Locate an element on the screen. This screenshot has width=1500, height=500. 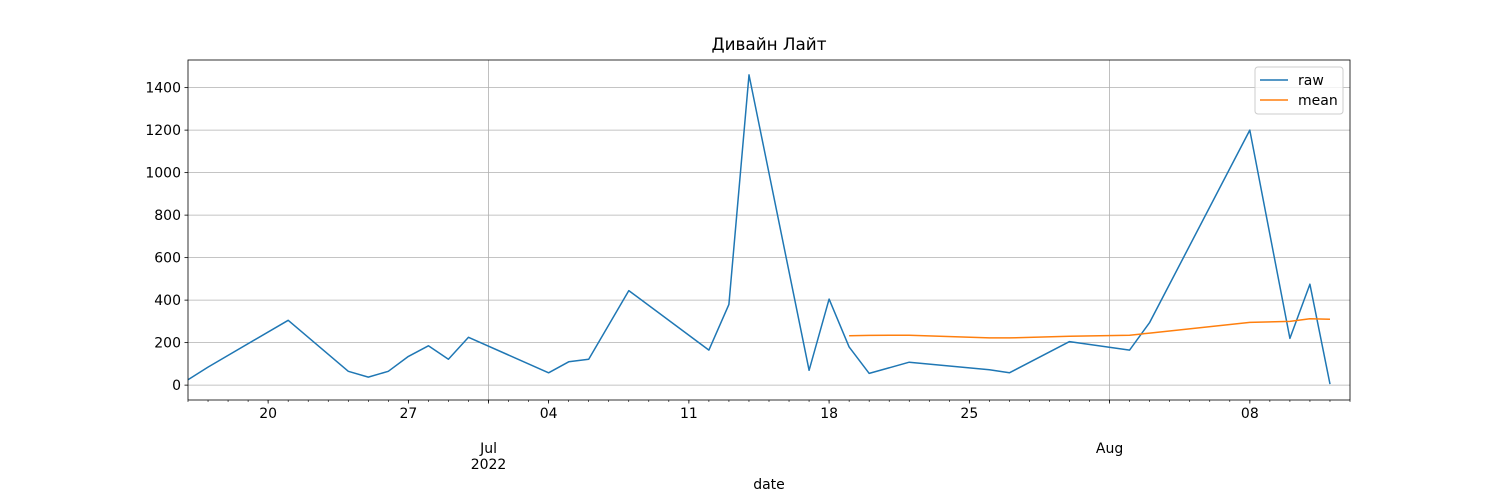
y-tick-label: 1200 is located at coordinates (163, 131).